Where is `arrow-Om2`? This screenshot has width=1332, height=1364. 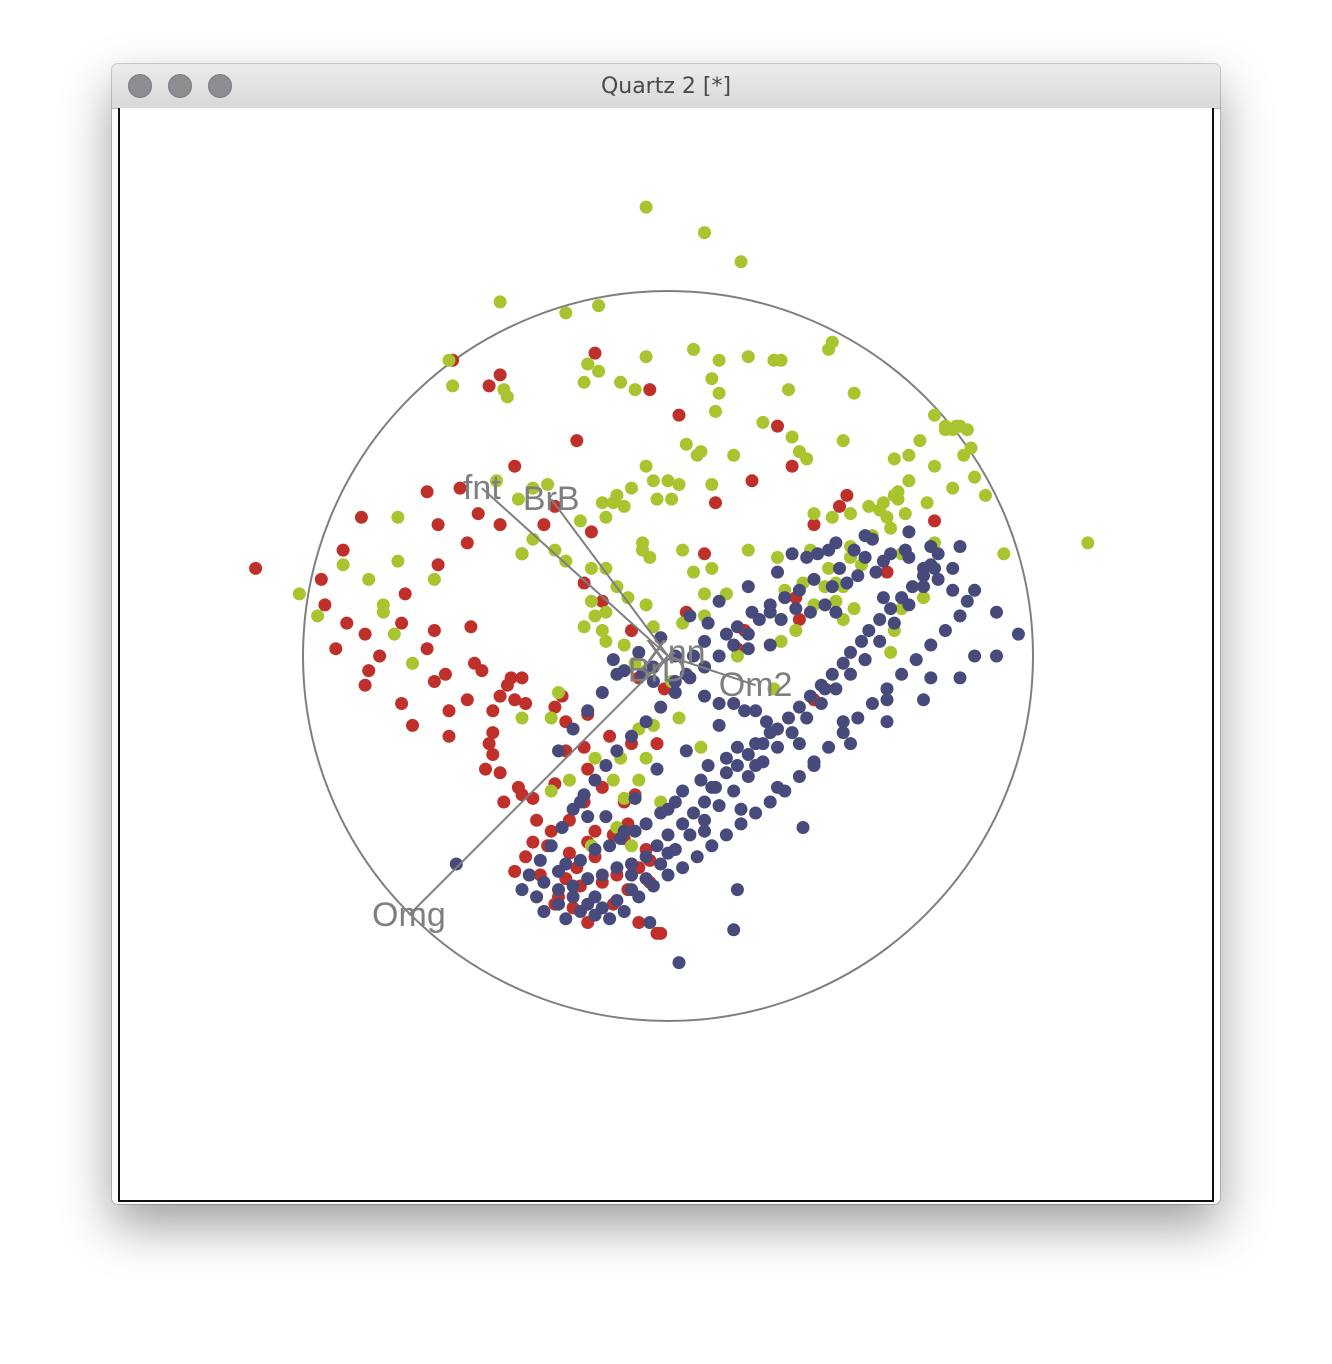
arrow-Om2 is located at coordinates (711, 671).